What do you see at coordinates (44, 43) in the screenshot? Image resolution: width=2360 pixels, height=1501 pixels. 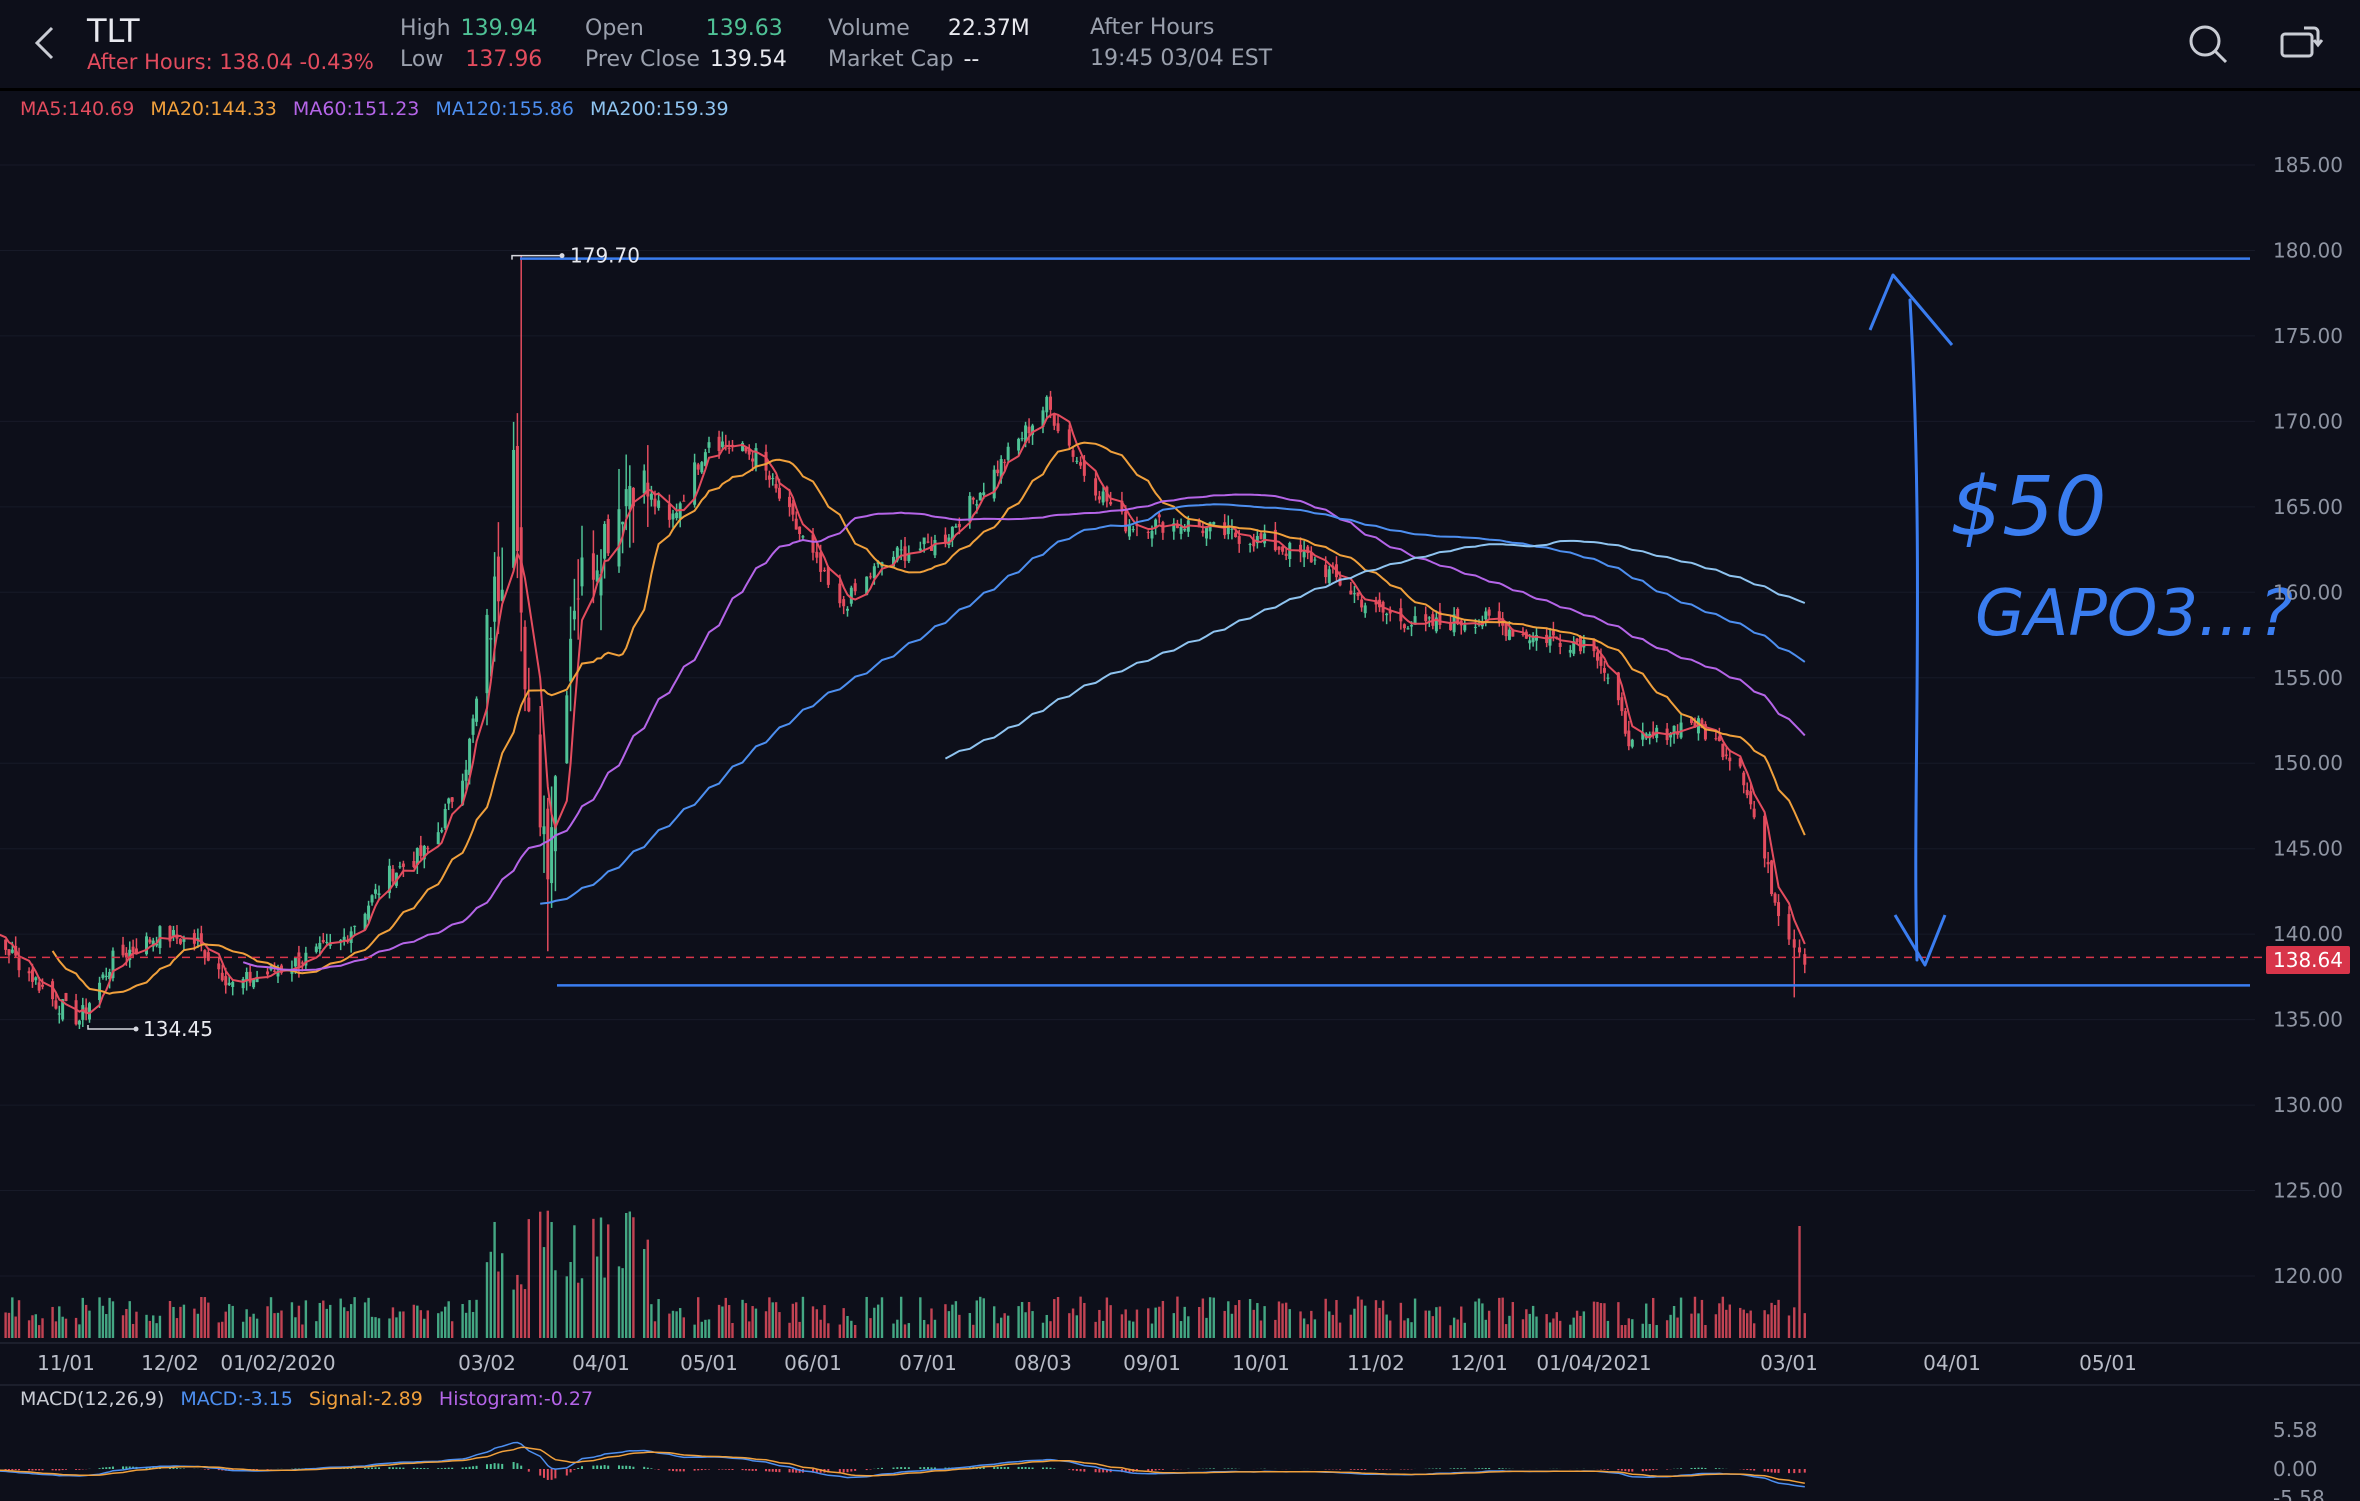 I see `back-button` at bounding box center [44, 43].